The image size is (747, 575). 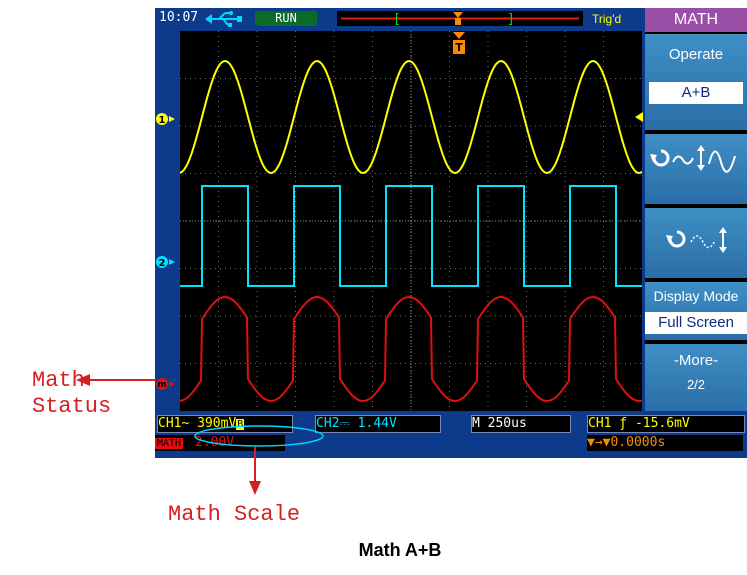 What do you see at coordinates (240, 424) in the screenshot?
I see `ch1-bandwidth-badge: B` at bounding box center [240, 424].